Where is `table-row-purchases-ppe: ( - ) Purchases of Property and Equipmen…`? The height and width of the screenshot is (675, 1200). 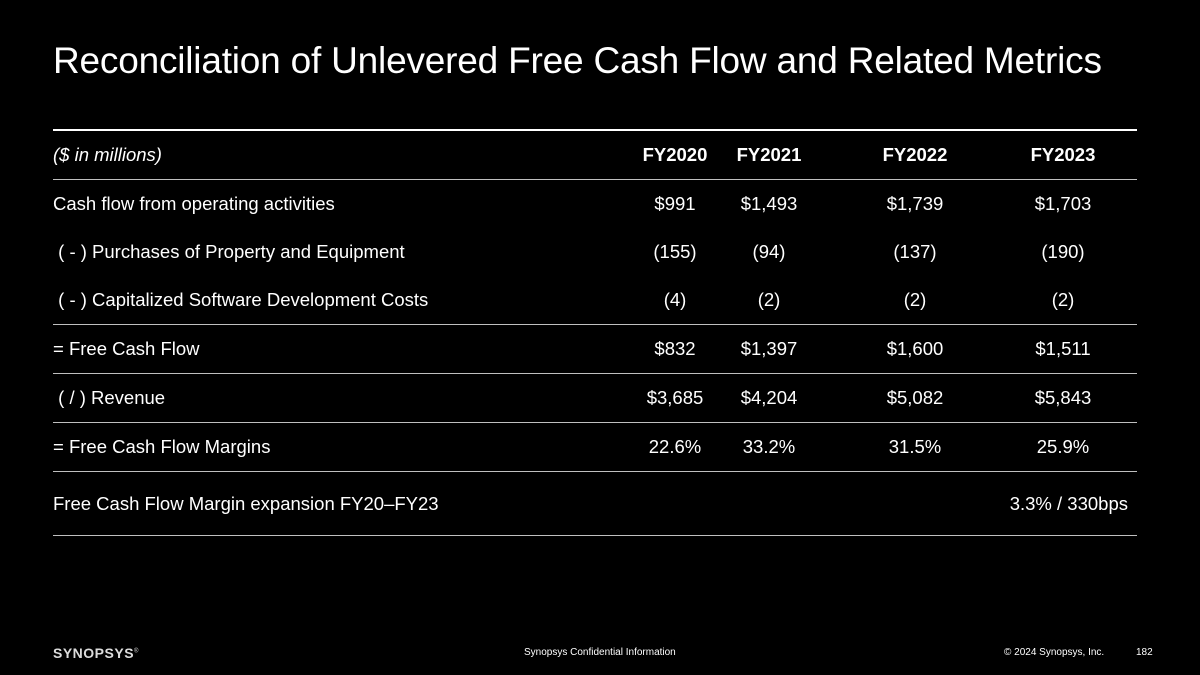
table-row-purchases-ppe: ( - ) Purchases of Property and Equipmen… is located at coordinates (595, 252).